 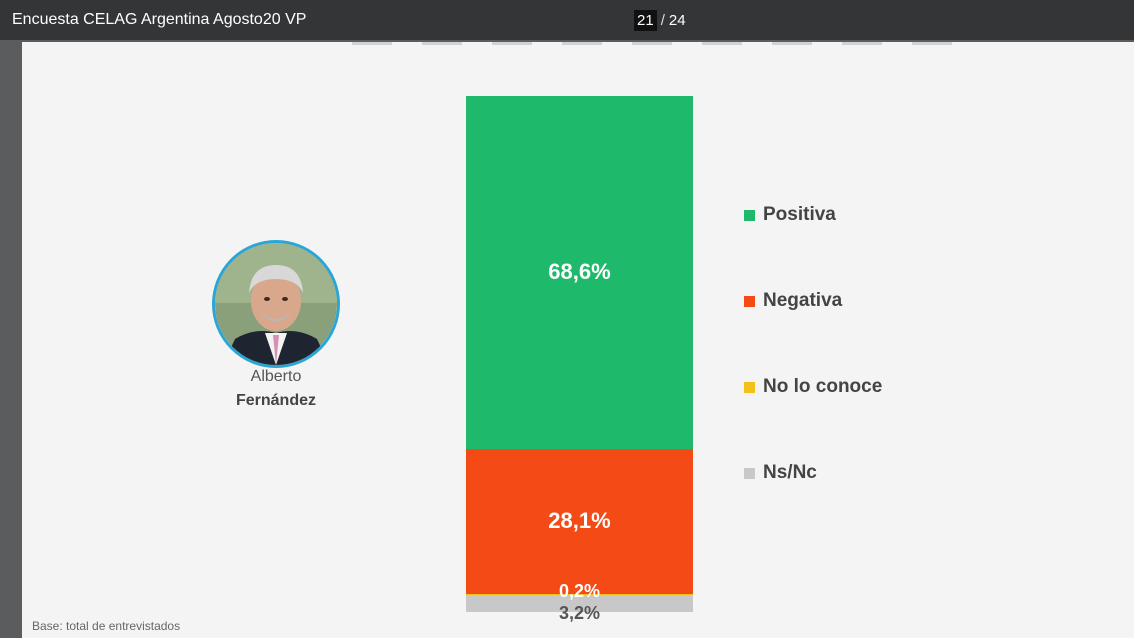 What do you see at coordinates (645, 20) in the screenshot?
I see `current-page-input: 21` at bounding box center [645, 20].